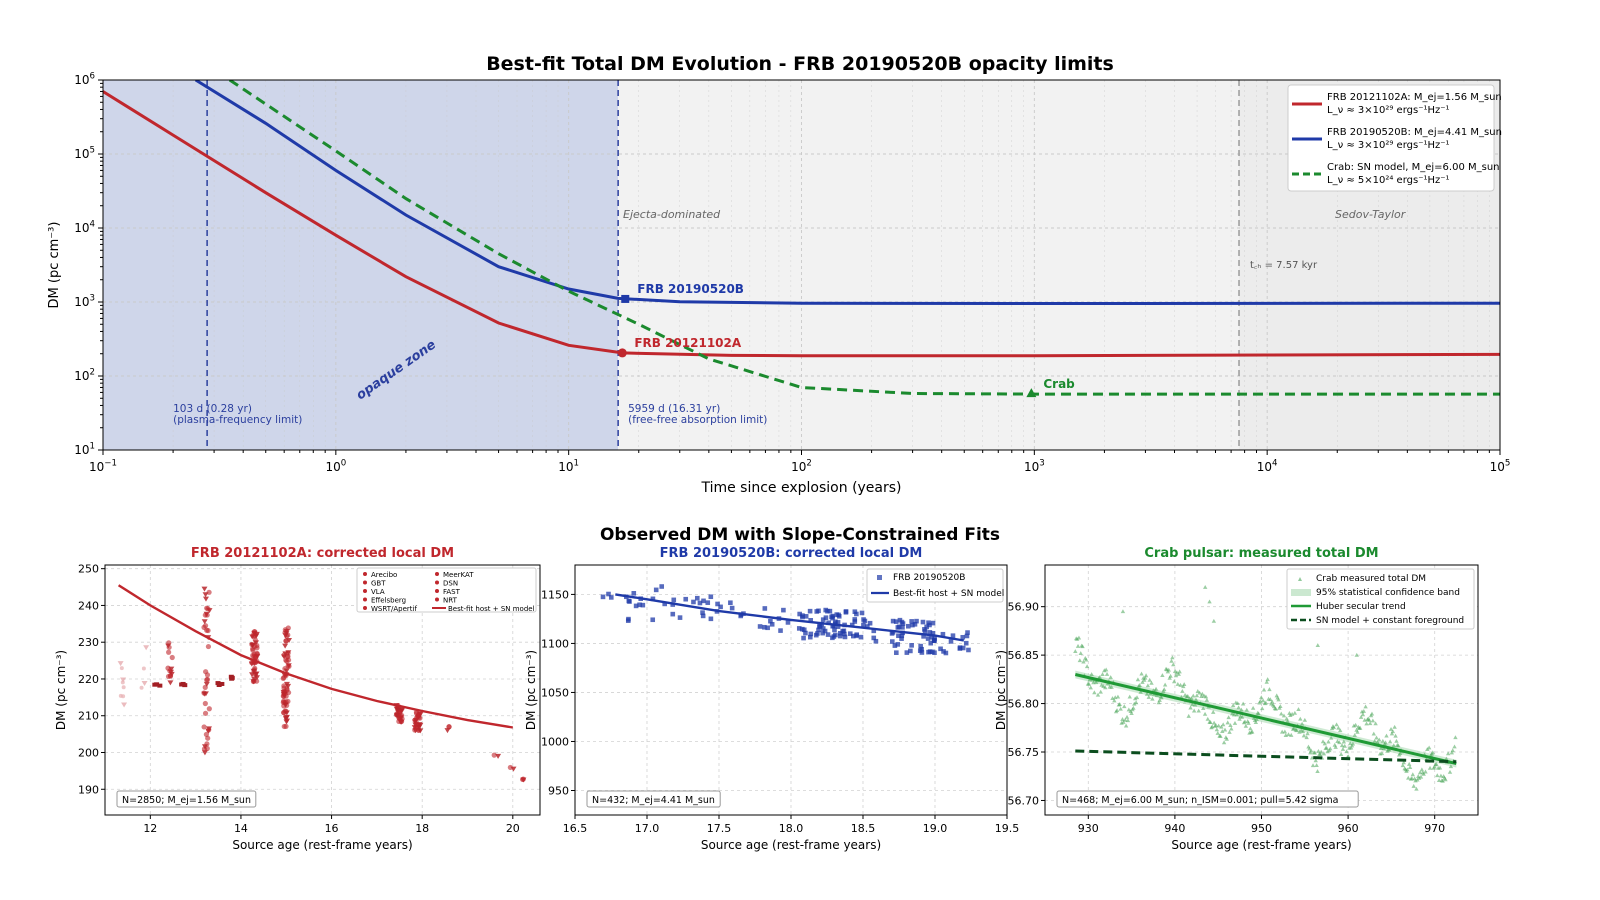  I want to click on plot-frame, so click(322, 690).